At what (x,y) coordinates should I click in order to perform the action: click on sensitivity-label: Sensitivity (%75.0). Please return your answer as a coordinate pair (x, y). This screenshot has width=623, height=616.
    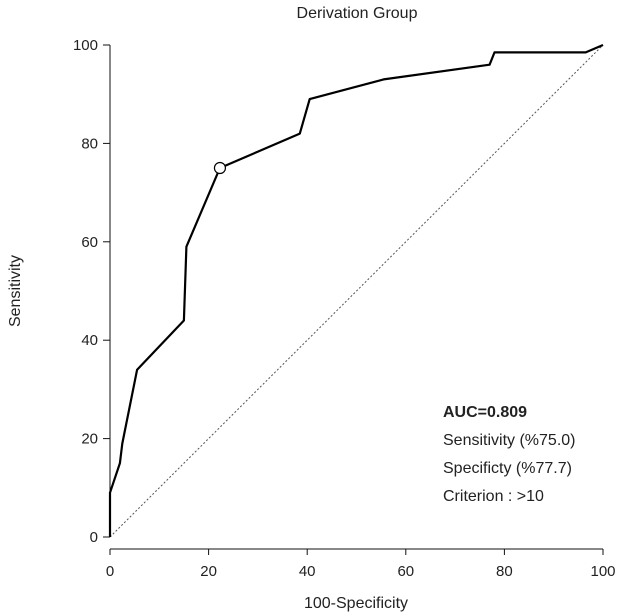
    Looking at the image, I should click on (509, 440).